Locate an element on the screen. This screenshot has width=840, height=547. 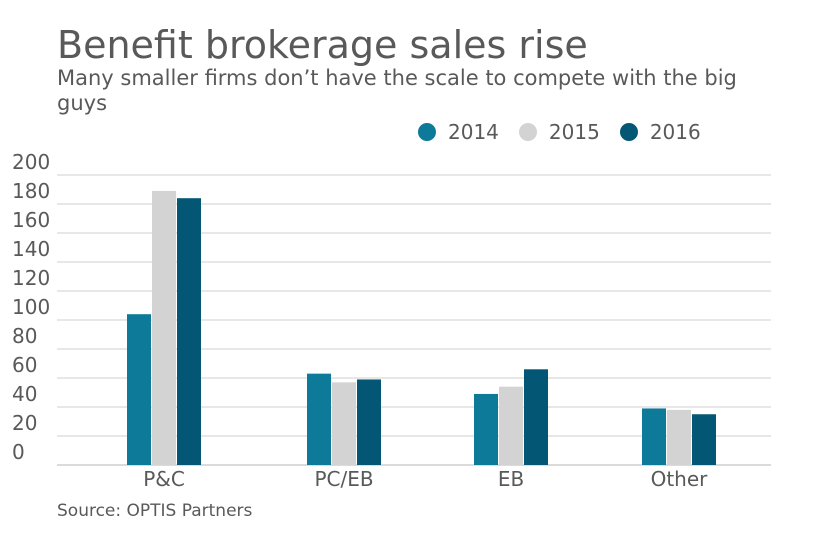
bar-pc-eb-2014 is located at coordinates (319, 419).